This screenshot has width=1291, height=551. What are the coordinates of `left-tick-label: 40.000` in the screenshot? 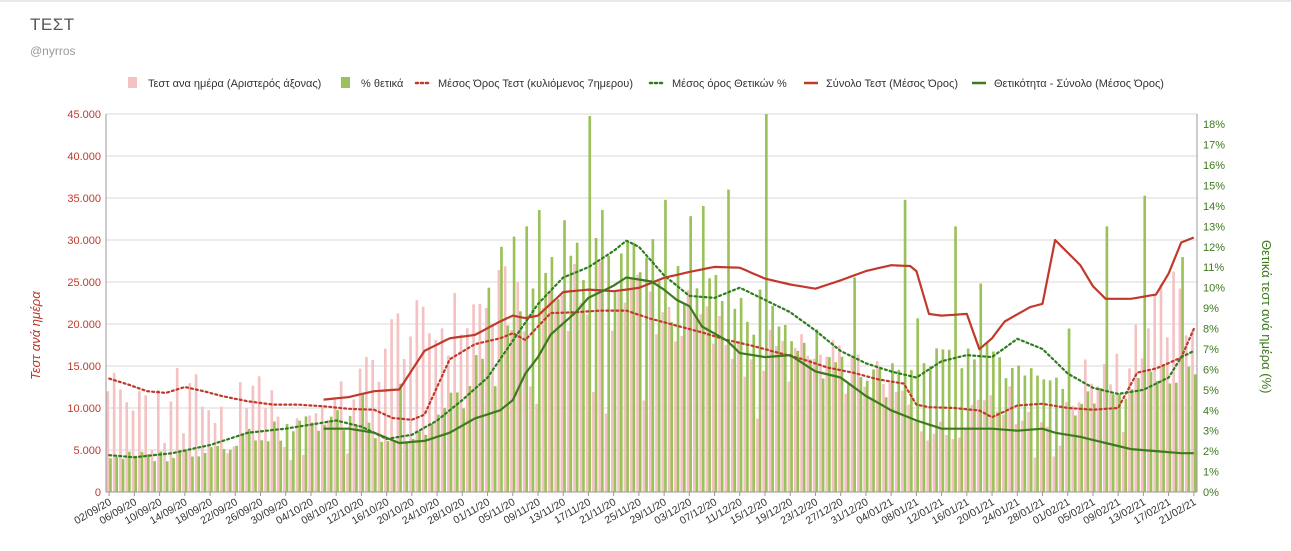 It's located at (84, 157).